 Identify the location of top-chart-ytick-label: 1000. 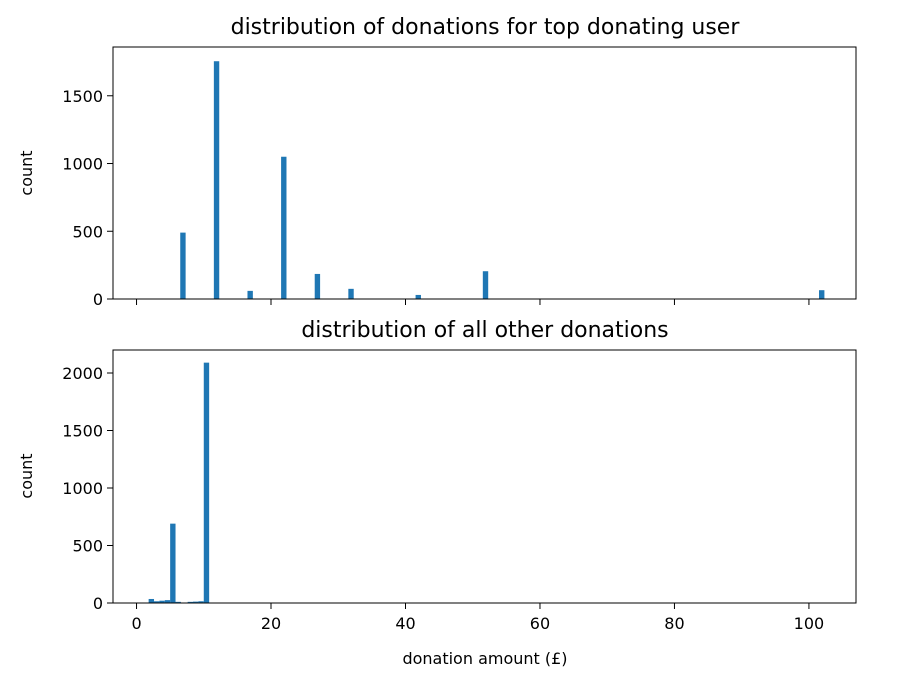
(82, 164).